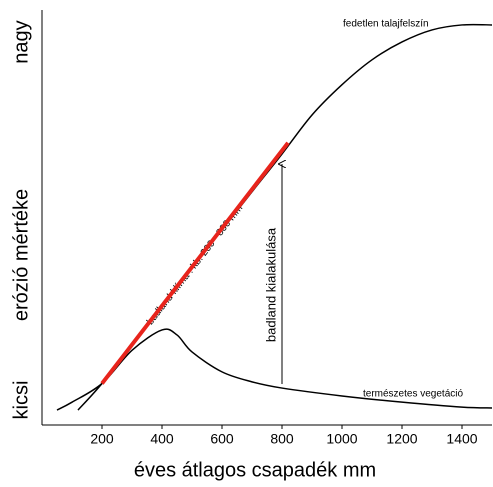  I want to click on x-axis-title: éves átlagos csapadék mm, so click(255, 470).